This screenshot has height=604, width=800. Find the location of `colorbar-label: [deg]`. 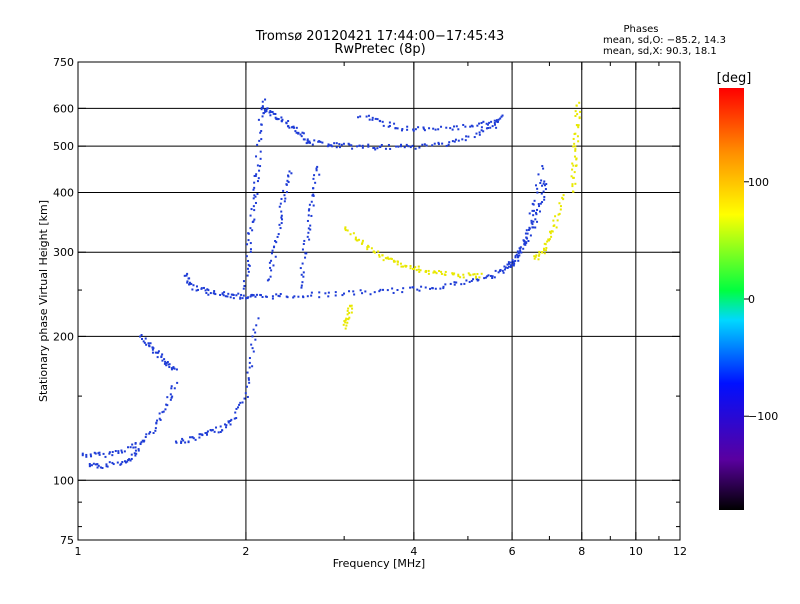

colorbar-label: [deg] is located at coordinates (734, 78).